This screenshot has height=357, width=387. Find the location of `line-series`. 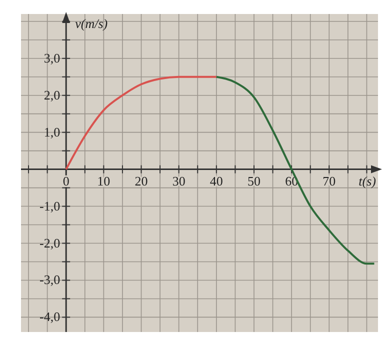

line-series is located at coordinates (141, 123).